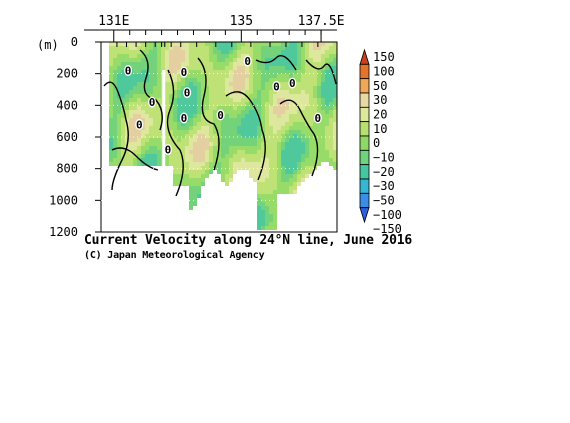  Describe the element at coordinates (135, 159) in the screenshot. I see `zero-contour-line` at that location.